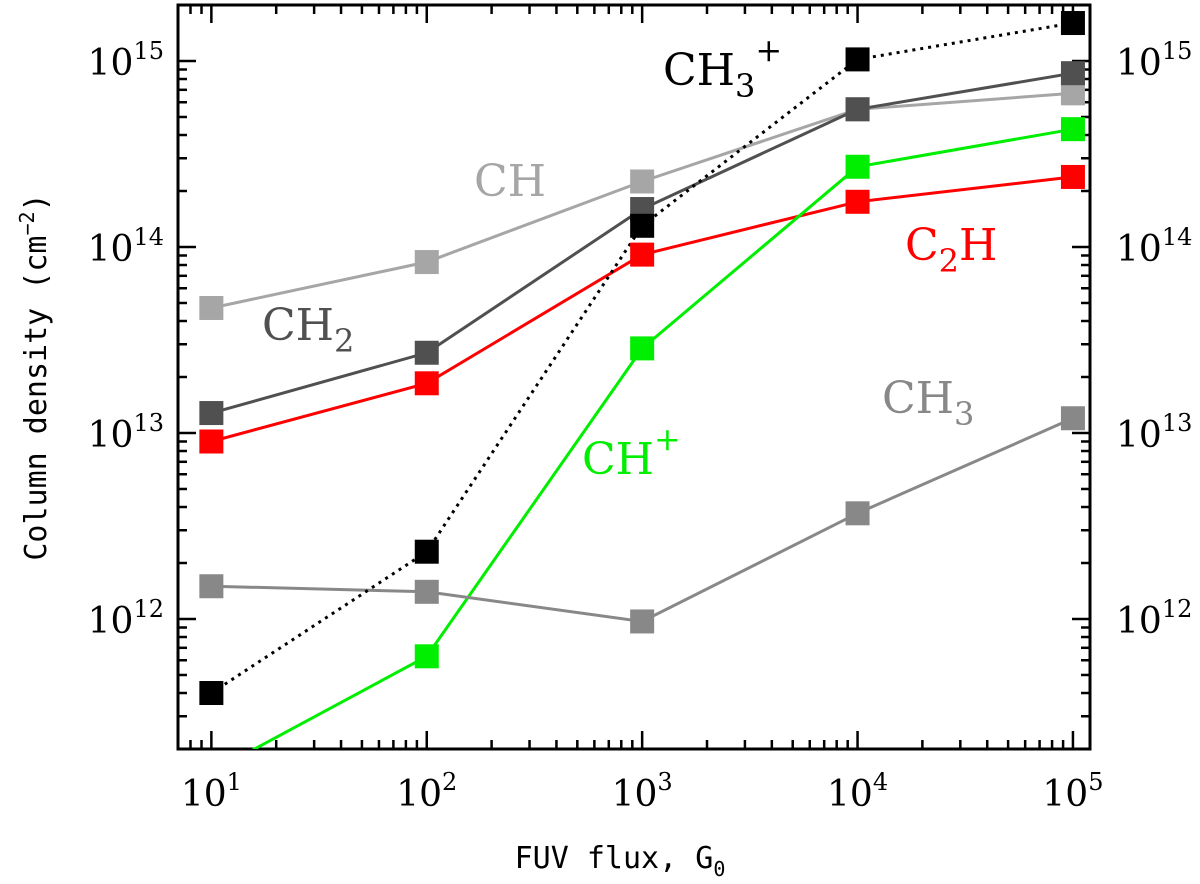 Image resolution: width=1200 pixels, height=884 pixels. I want to click on series-label-CH2: CH2, so click(308, 330).